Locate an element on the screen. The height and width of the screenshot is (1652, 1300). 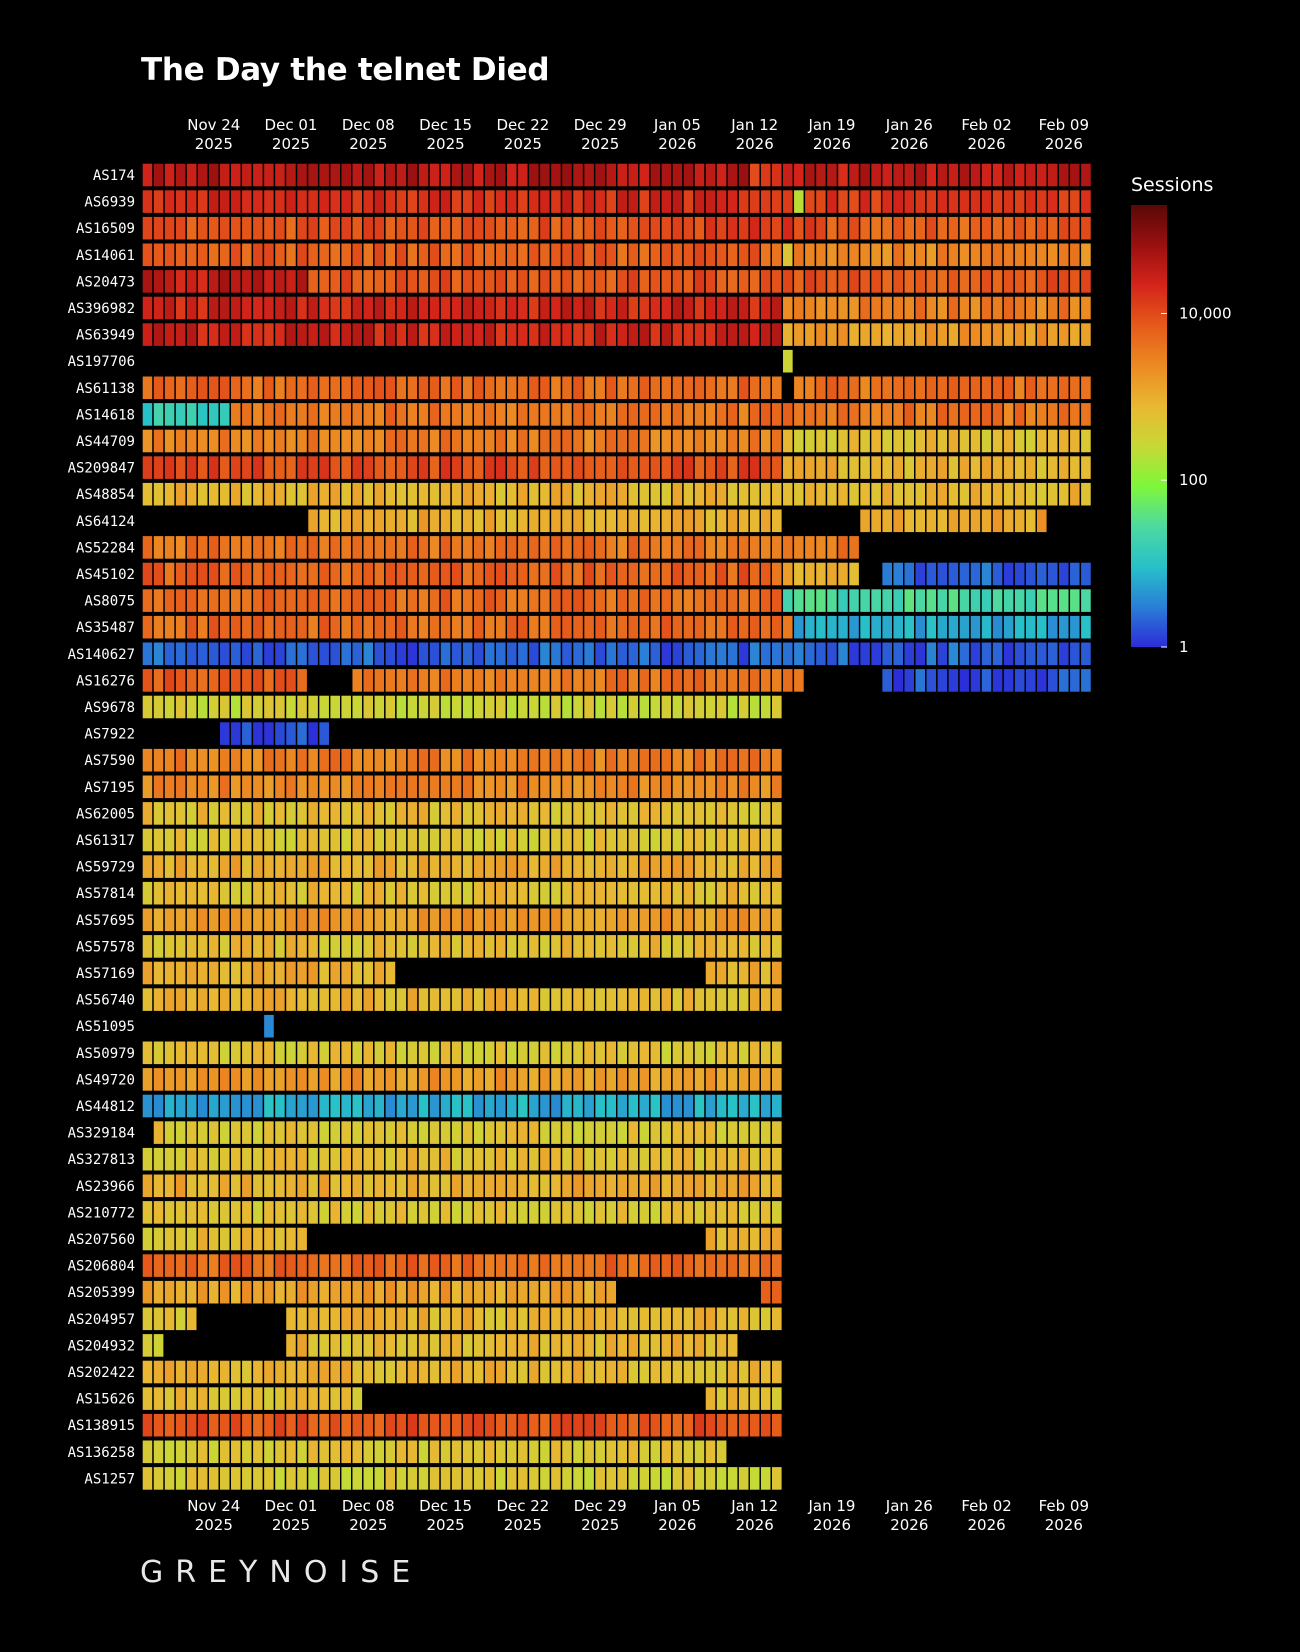
x-tick-label: Jan 26 is located at coordinates (909, 125).